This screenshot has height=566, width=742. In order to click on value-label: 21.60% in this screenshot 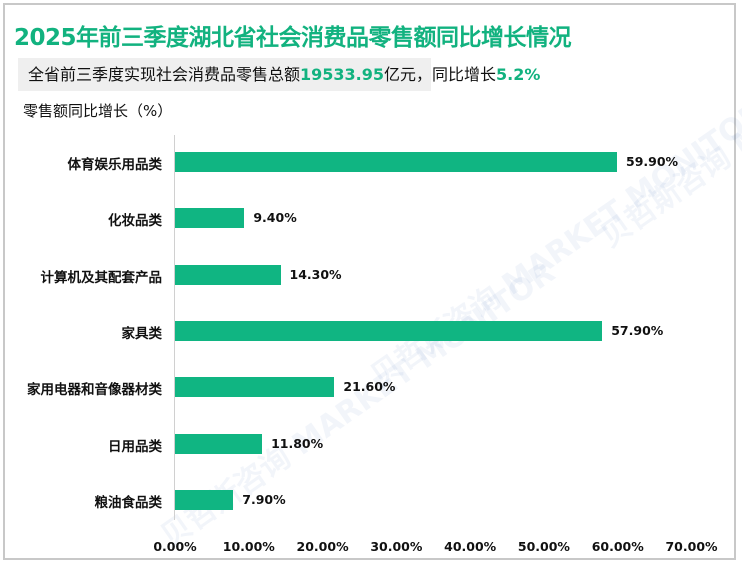, I will do `click(369, 387)`.